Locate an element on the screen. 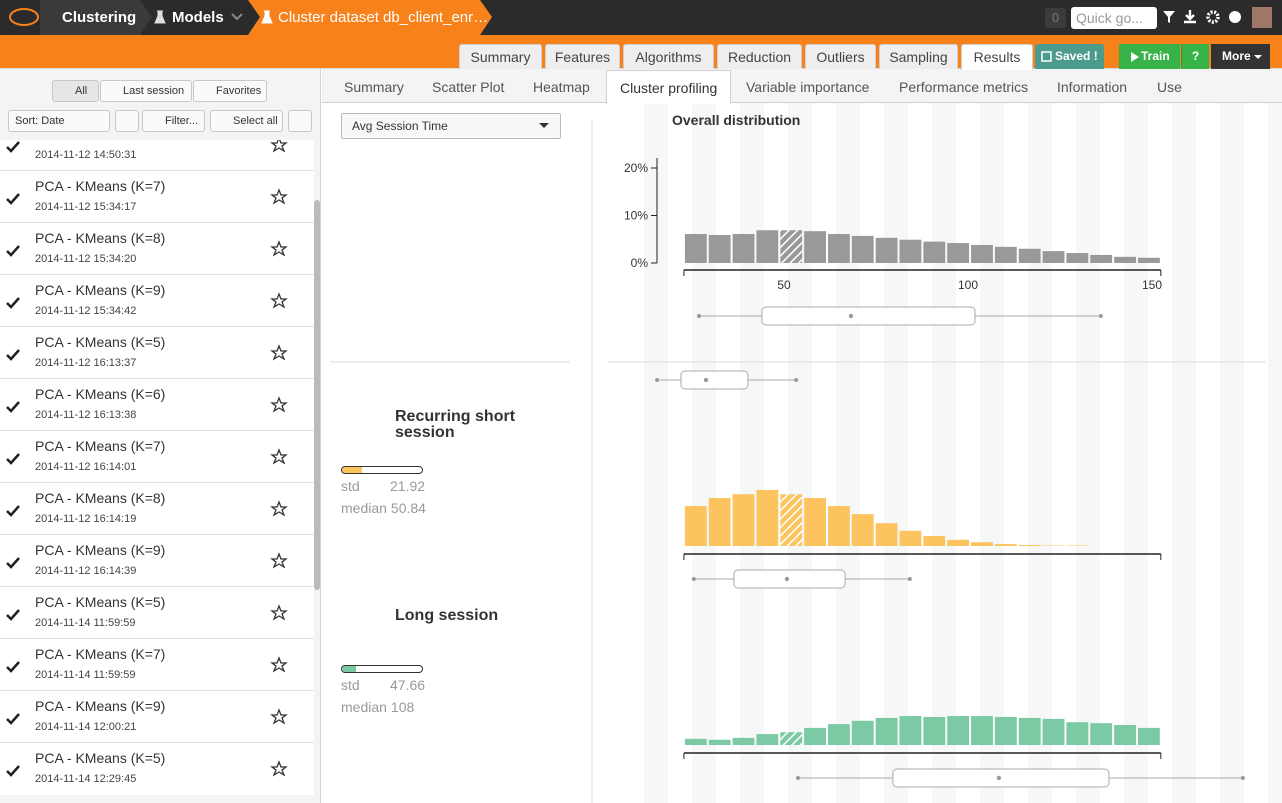  model-date: 2014-11-14 11:59:59 is located at coordinates (85, 675).